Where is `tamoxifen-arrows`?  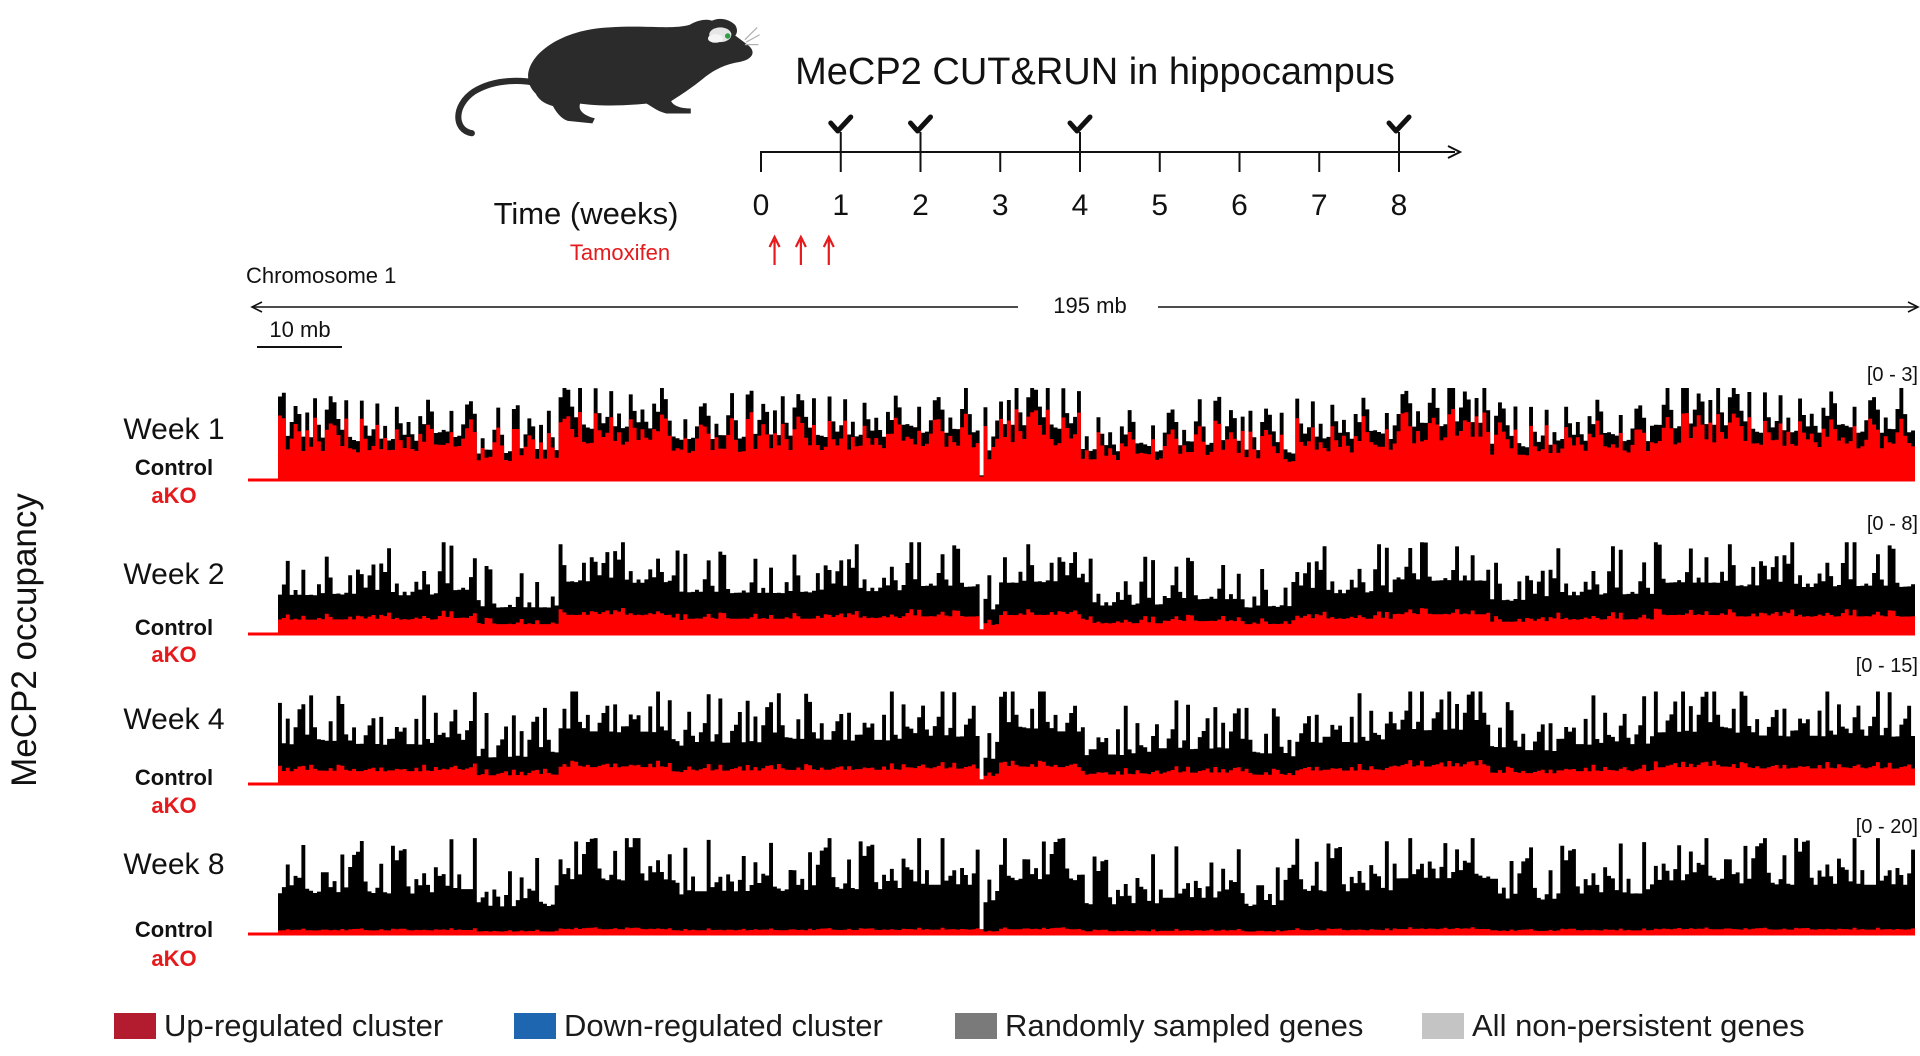
tamoxifen-arrows is located at coordinates (801, 249).